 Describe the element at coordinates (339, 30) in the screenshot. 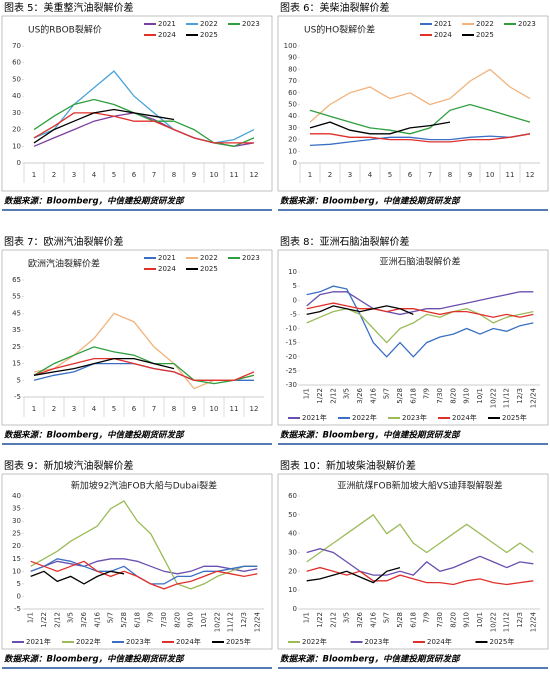

I see `chart-title: US的HO裂解价差` at that location.